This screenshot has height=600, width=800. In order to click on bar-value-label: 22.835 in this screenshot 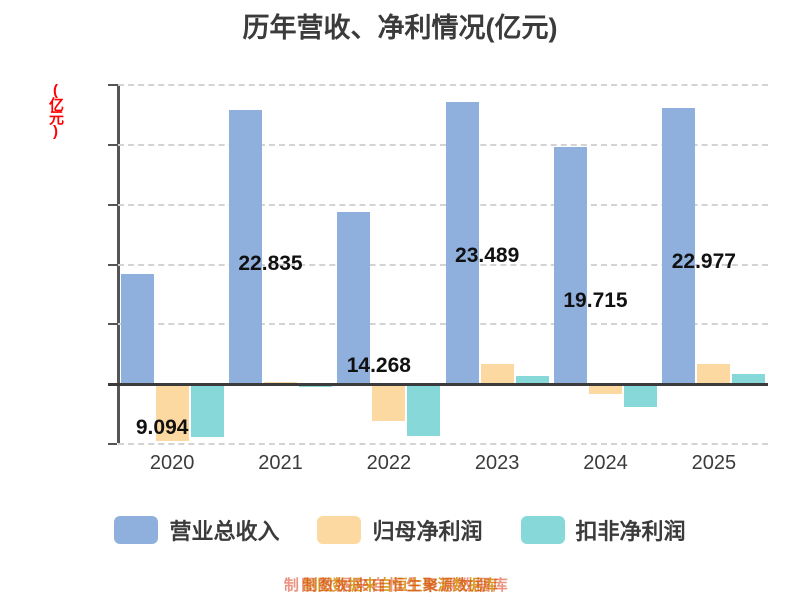, I will do `click(270, 263)`.